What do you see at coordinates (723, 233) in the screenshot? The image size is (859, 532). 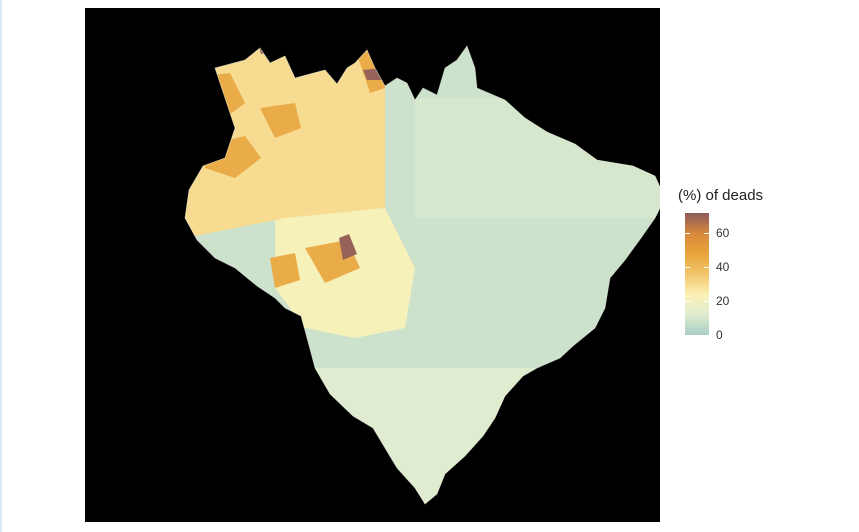 I see `legend-tick-label: 60` at bounding box center [723, 233].